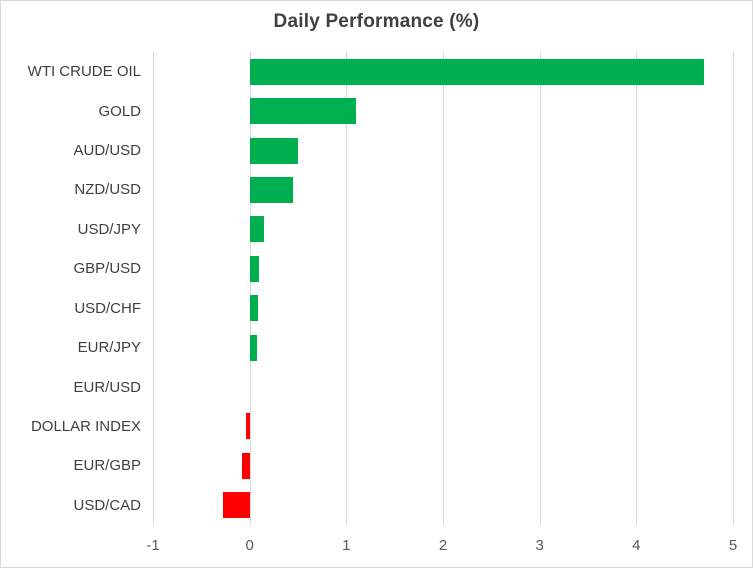 The height and width of the screenshot is (568, 753). Describe the element at coordinates (245, 465) in the screenshot. I see `bar-eur-gbp` at that location.